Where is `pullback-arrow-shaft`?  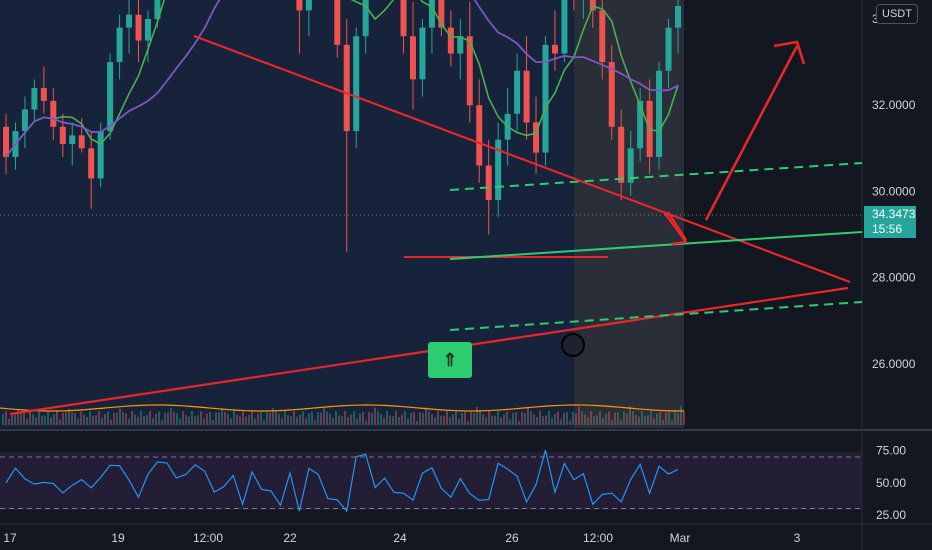 pullback-arrow-shaft is located at coordinates (677, 226).